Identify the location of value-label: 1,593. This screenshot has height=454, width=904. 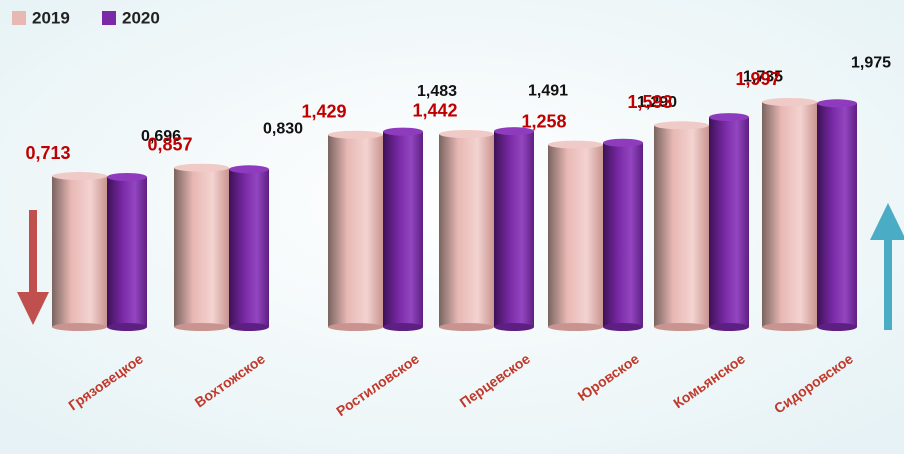
(649, 102).